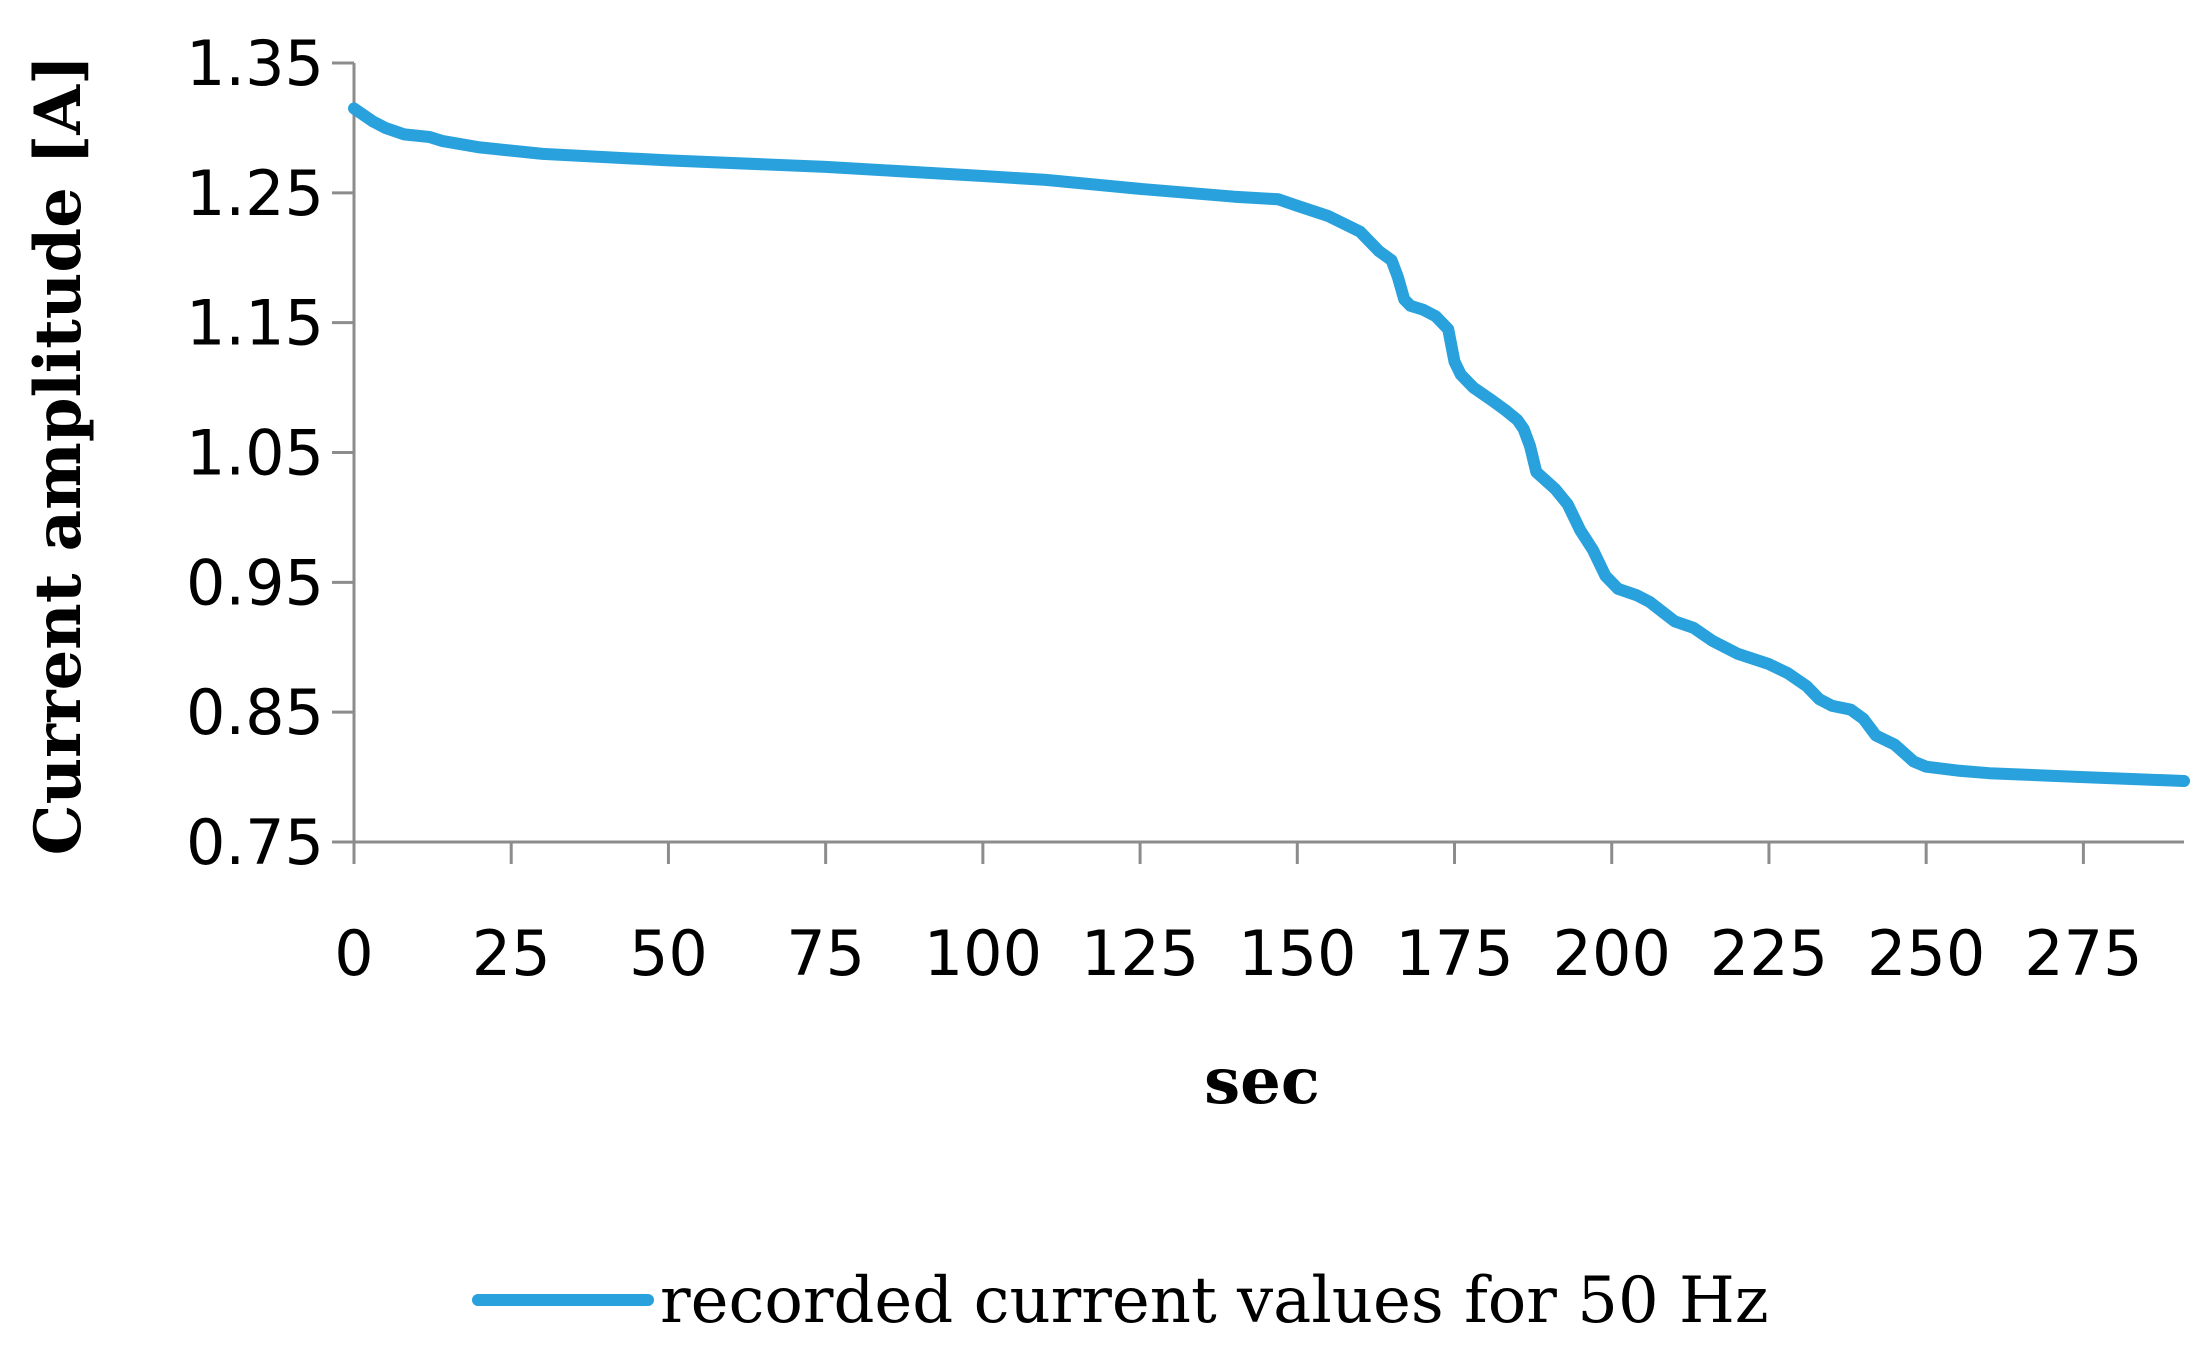 The height and width of the screenshot is (1350, 2204). I want to click on legend-label-series-1: recorded current values for 50 Hz, so click(1214, 1301).